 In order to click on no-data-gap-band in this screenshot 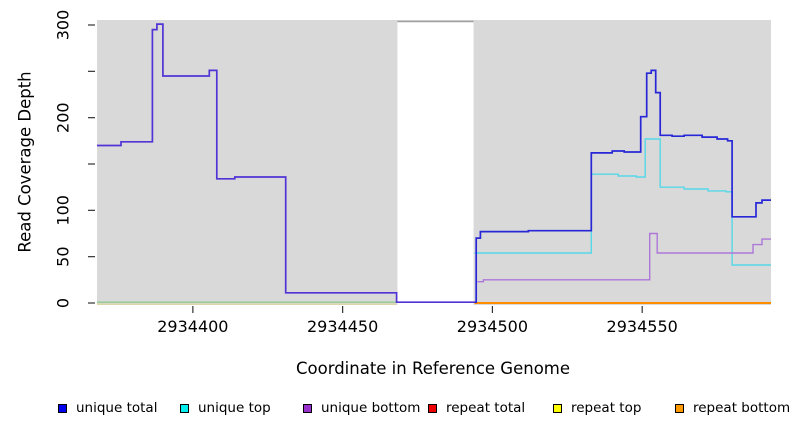, I will do `click(435, 163)`.